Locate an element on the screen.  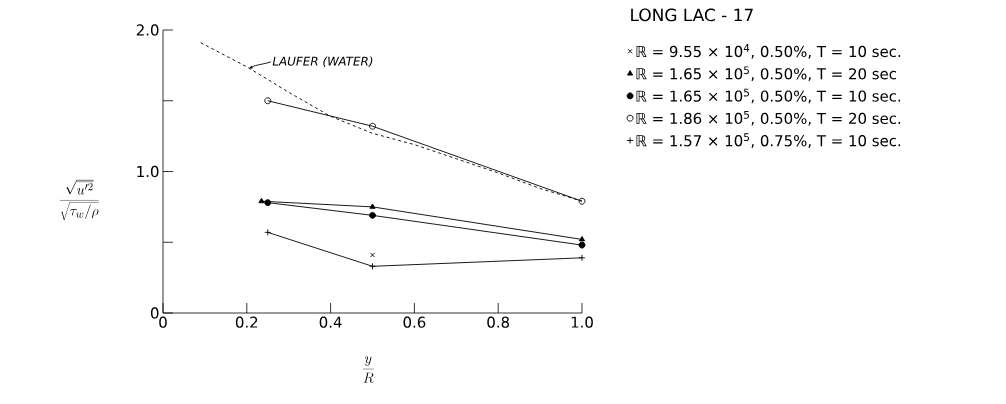
legend-title: LONG LAC - 17 is located at coordinates (692, 15).